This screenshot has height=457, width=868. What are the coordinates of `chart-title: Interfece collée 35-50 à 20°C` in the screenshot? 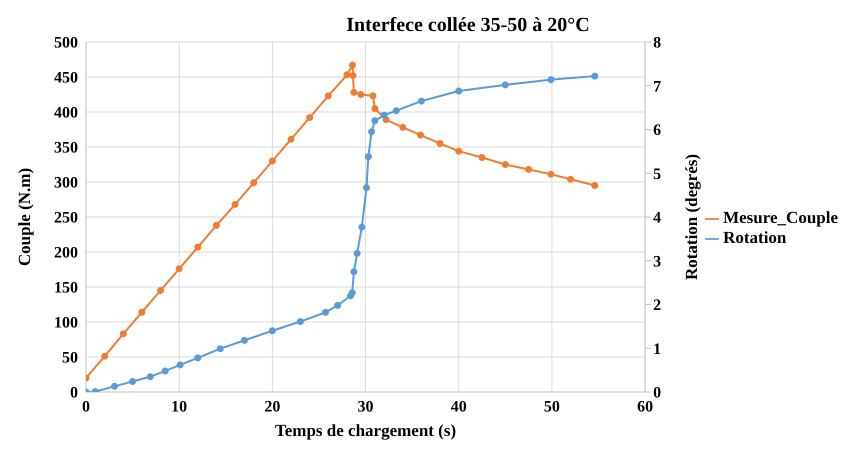 It's located at (468, 25).